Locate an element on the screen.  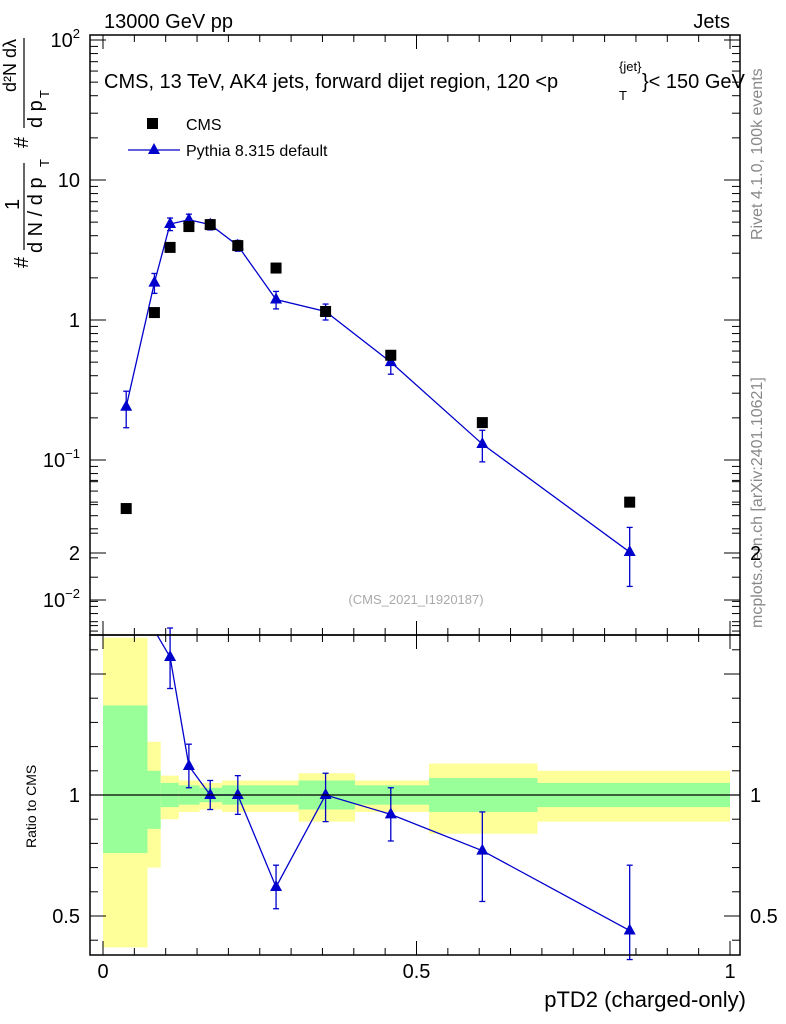
y-tick-label-base: 1 is located at coordinates (74, 321).